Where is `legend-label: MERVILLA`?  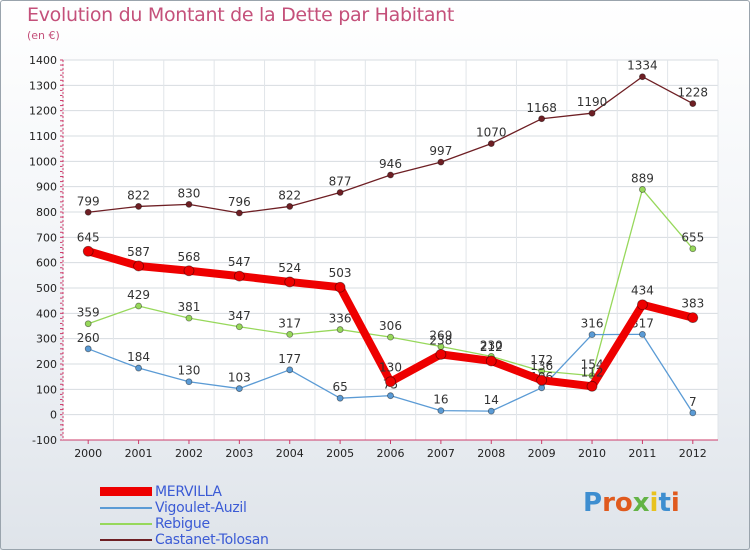 legend-label: MERVILLA is located at coordinates (188, 492).